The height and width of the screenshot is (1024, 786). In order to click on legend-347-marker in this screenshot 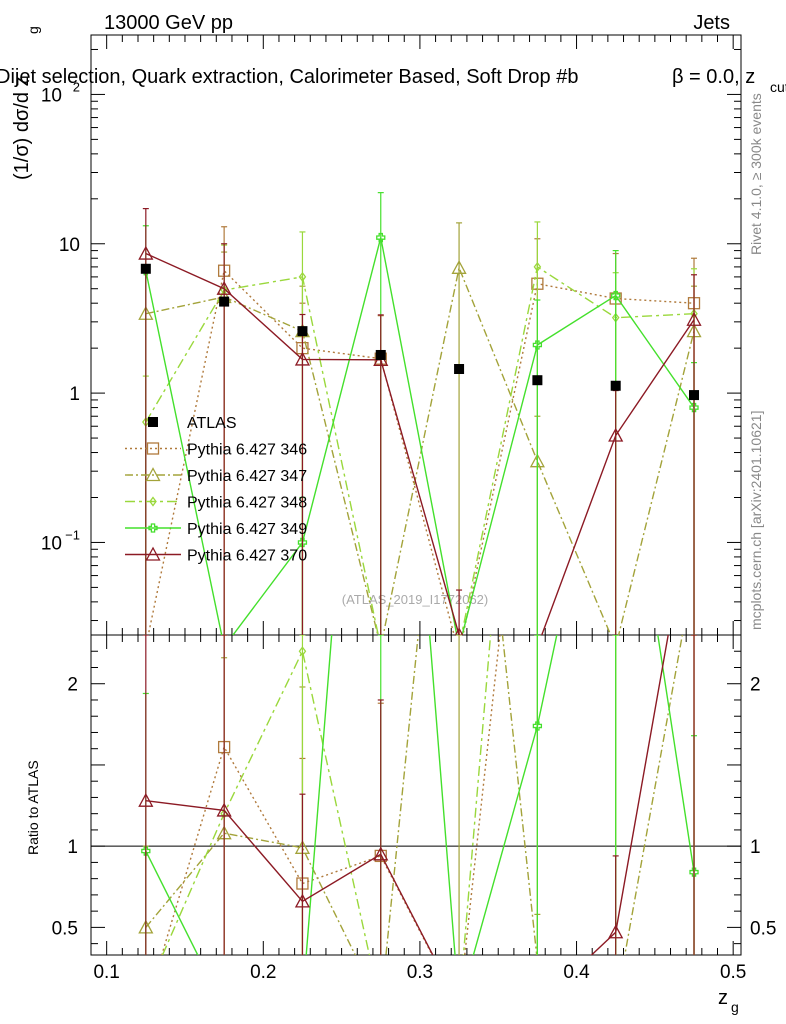, I will do `click(153, 474)`.